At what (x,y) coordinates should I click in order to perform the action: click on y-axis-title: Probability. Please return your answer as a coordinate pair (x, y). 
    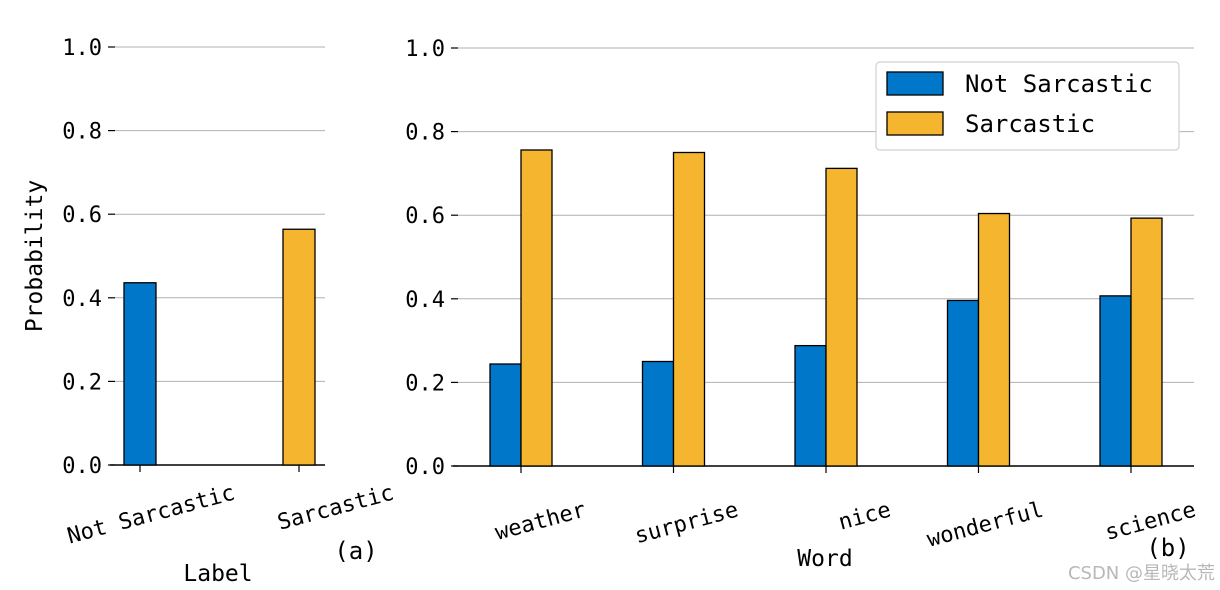
    Looking at the image, I should click on (35, 256).